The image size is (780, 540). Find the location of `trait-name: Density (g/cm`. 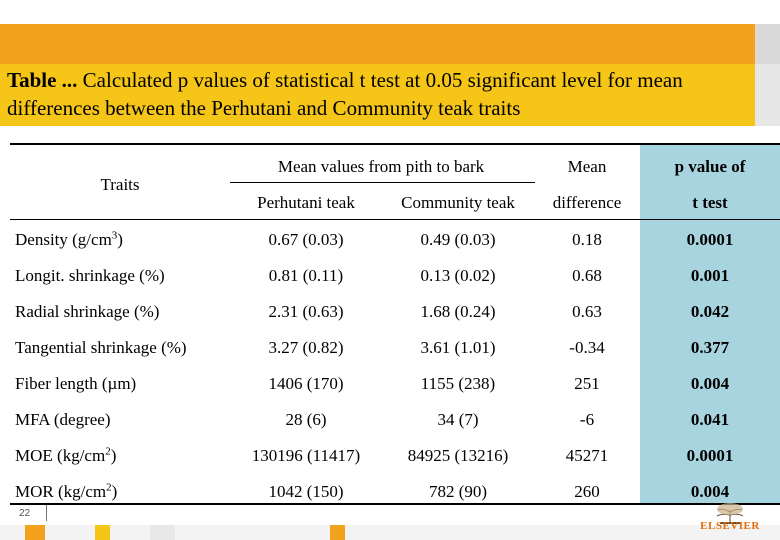

trait-name: Density (g/cm is located at coordinates (63, 239).